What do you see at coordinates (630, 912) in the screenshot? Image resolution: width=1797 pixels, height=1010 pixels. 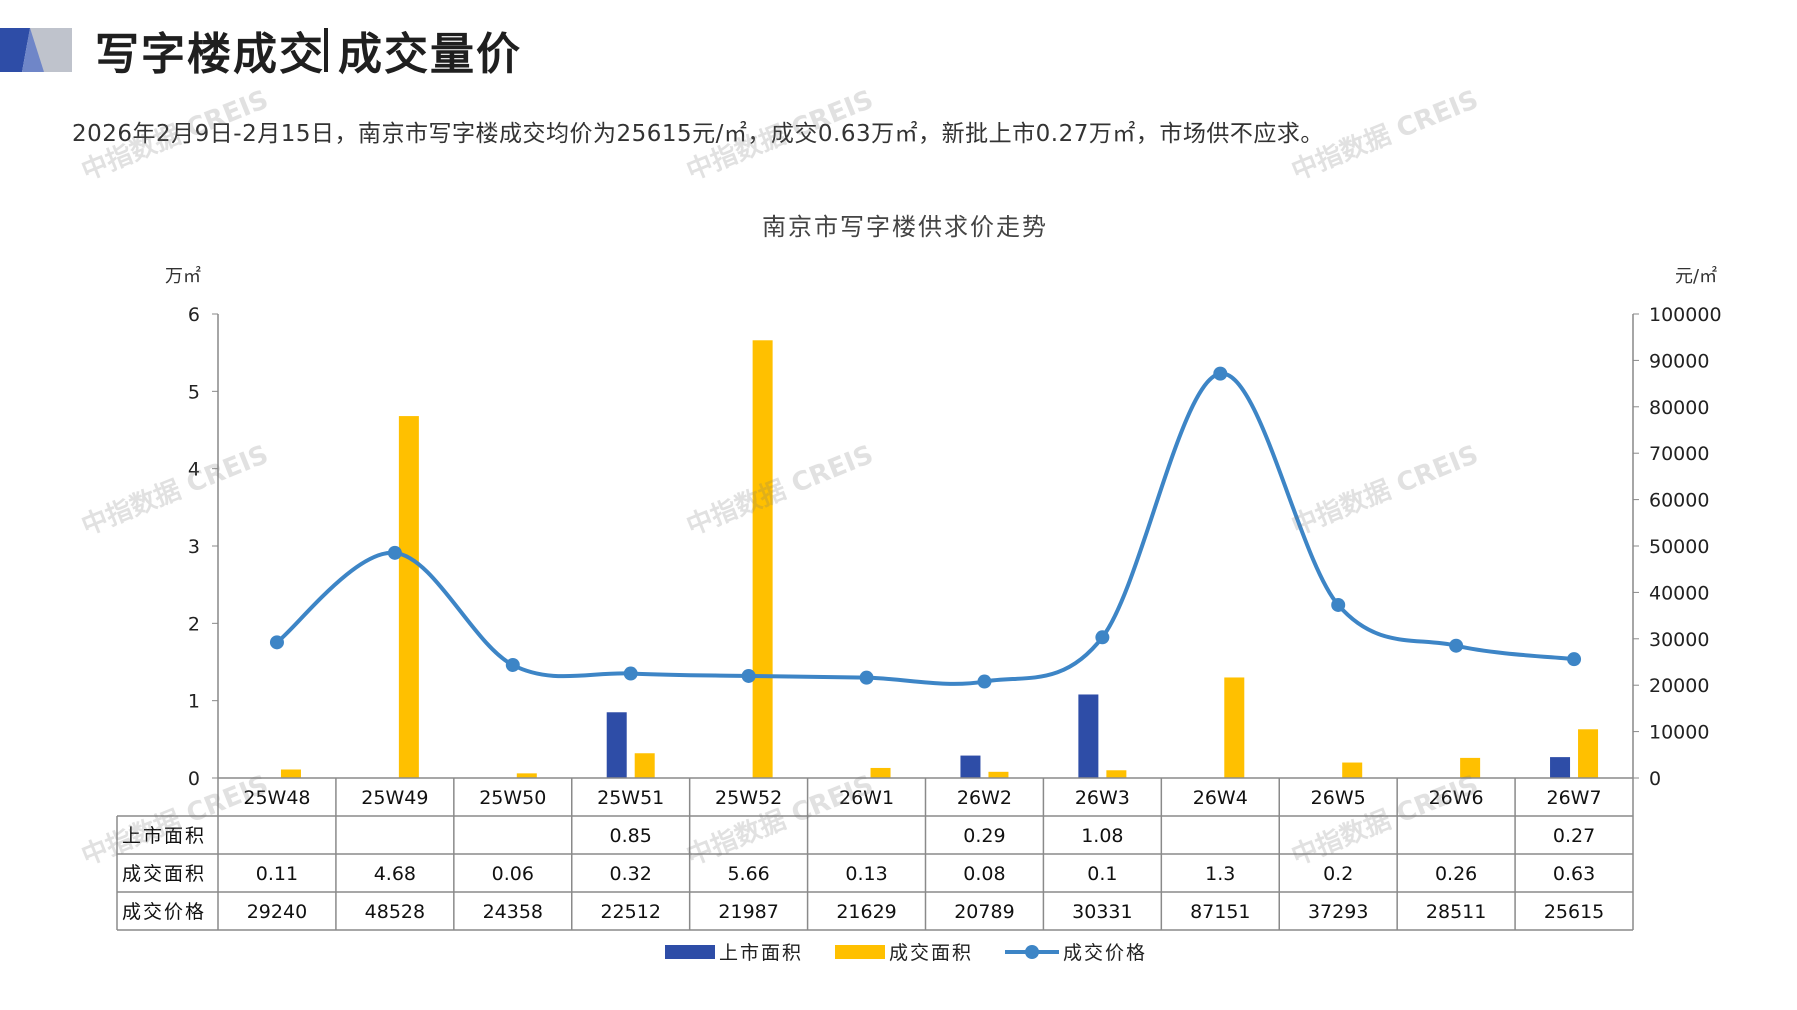 I see `table-cell: 22512` at bounding box center [630, 912].